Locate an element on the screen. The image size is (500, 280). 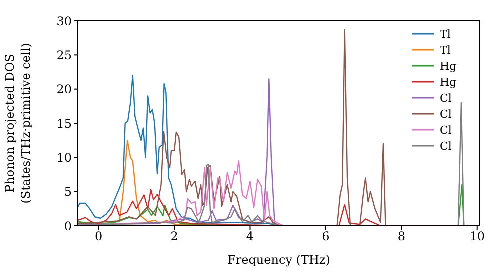
y-tick-label: 5 is located at coordinates (68, 192).